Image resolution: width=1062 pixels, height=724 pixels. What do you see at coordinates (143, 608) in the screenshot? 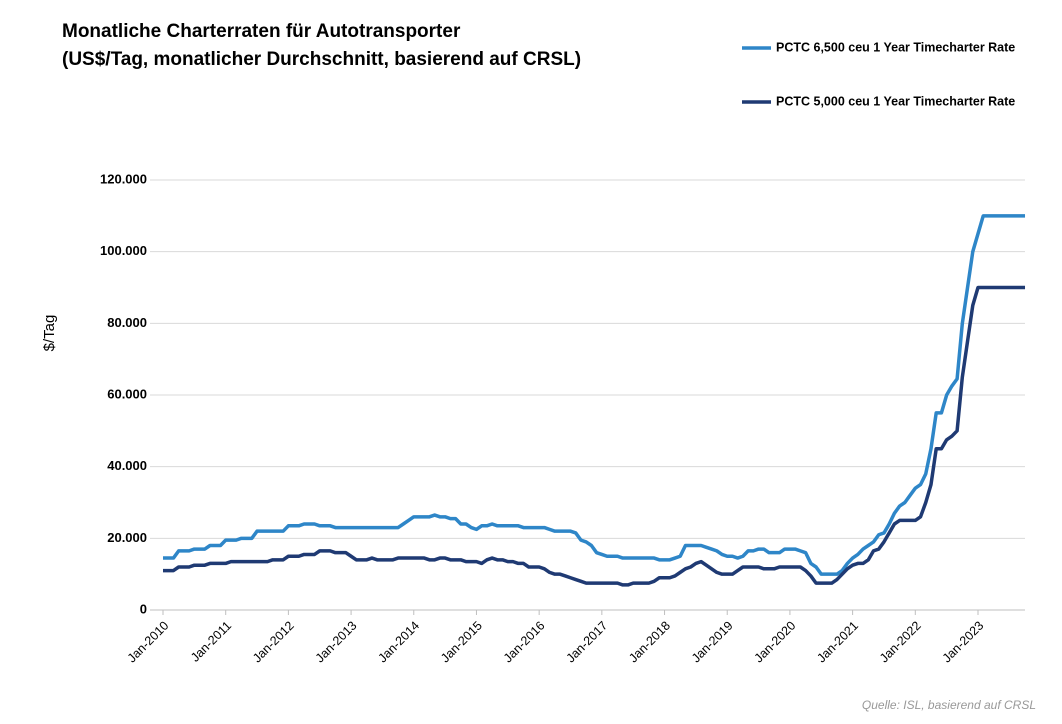
I see `y-tick-label: 0` at bounding box center [143, 608].